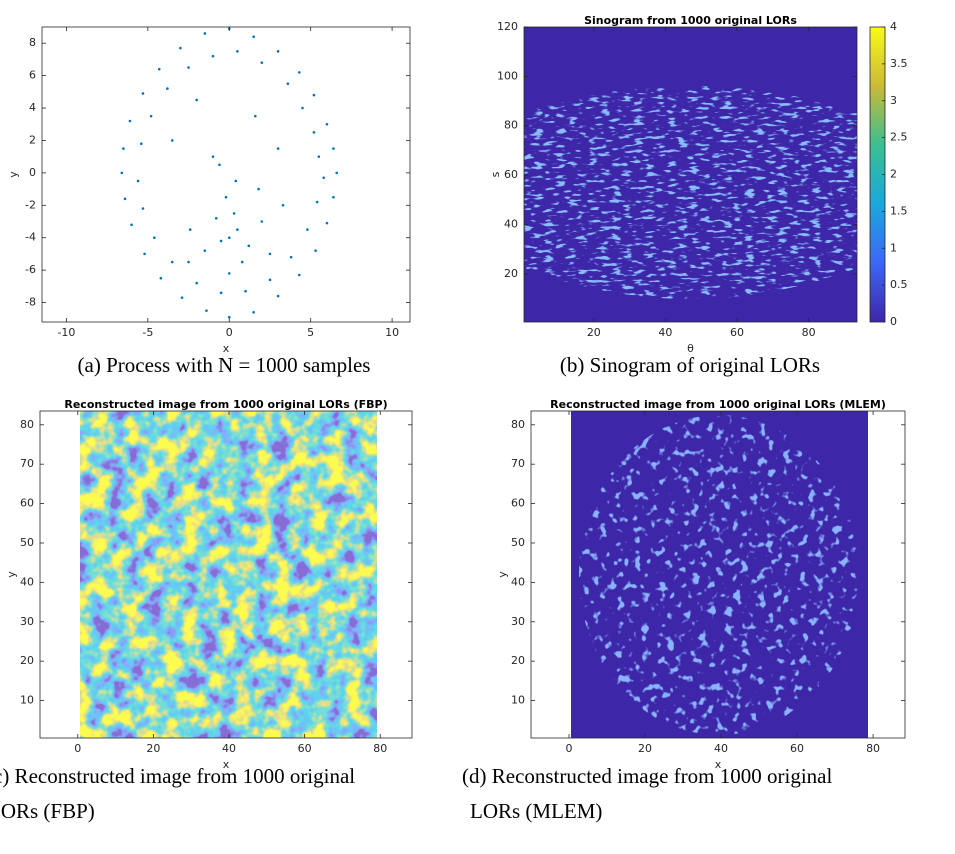 The height and width of the screenshot is (854, 955). Describe the element at coordinates (27, 700) in the screenshot. I see `y-tick-label: 10` at that location.